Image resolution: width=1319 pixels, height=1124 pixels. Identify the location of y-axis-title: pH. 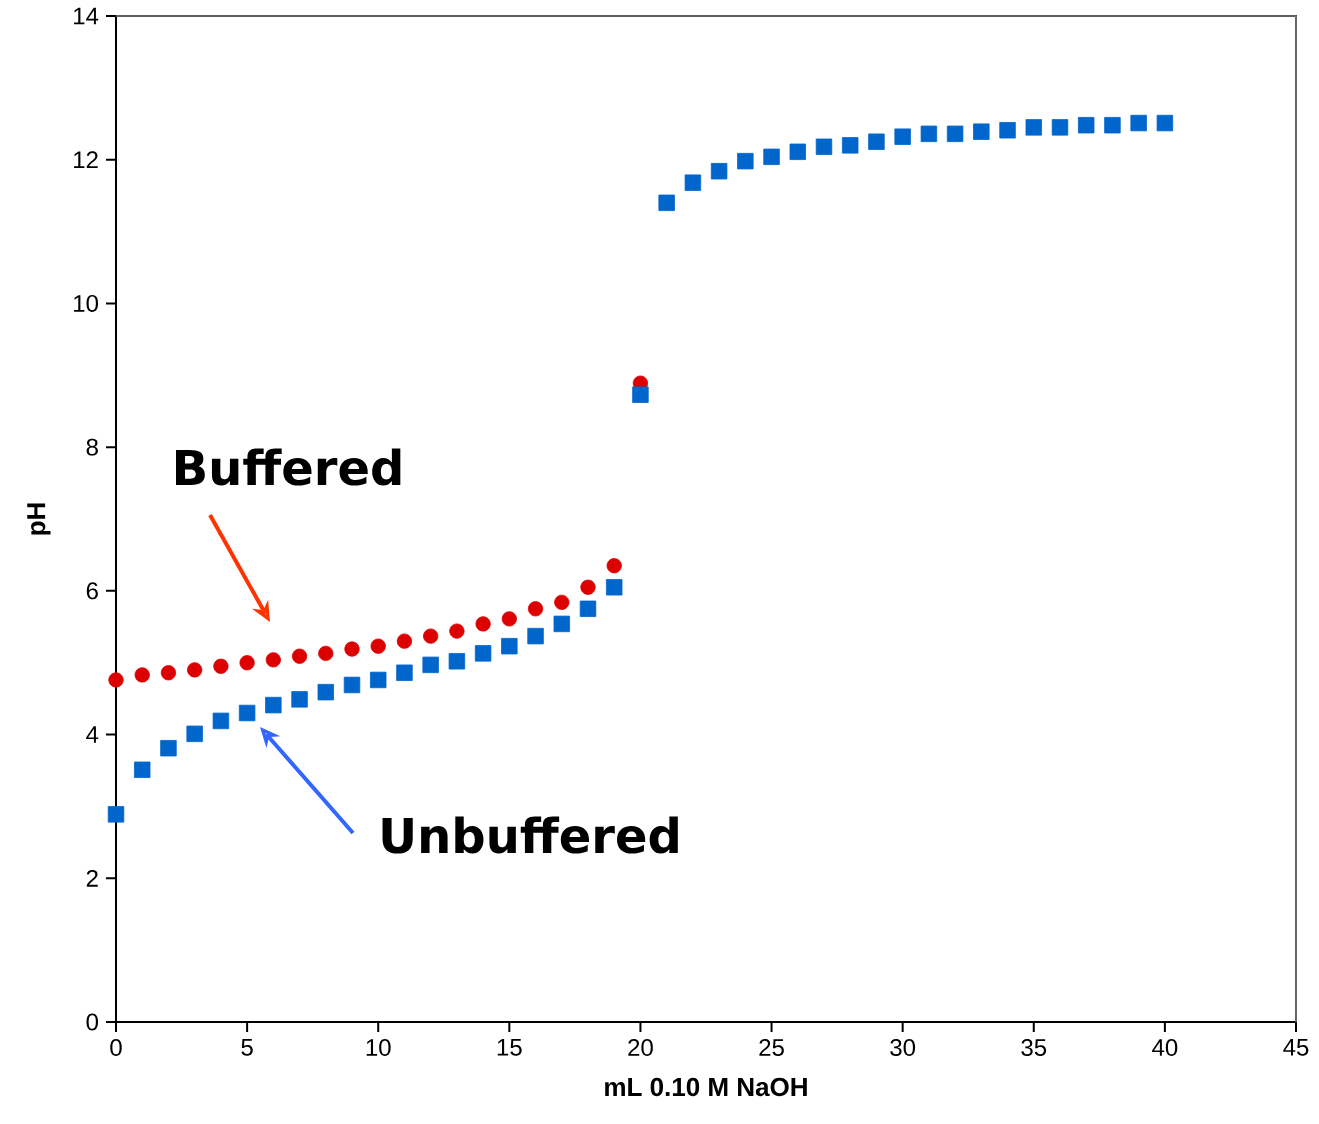
(39, 519).